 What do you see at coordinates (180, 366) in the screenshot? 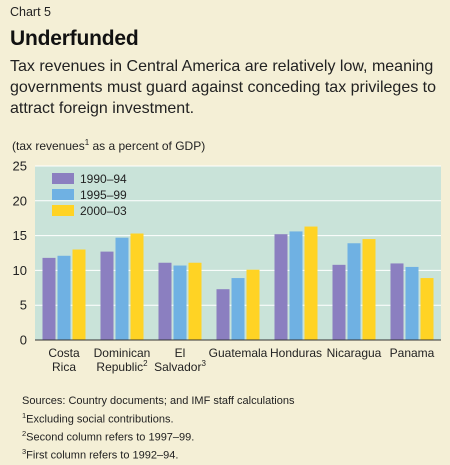
I see `x-tick-label: Salvador3` at bounding box center [180, 366].